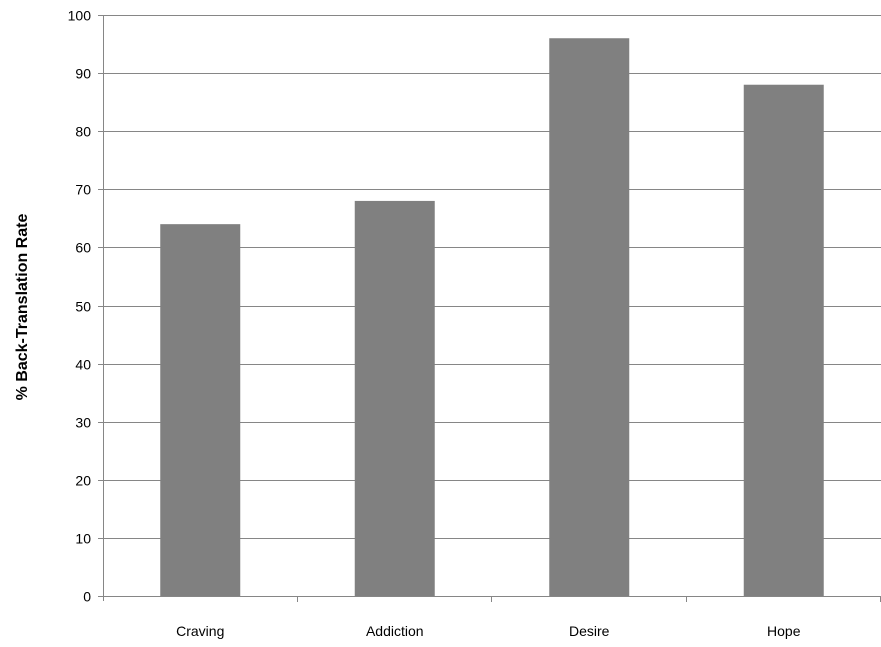 The image size is (881, 647). I want to click on x-tick-label: Craving, so click(200, 631).